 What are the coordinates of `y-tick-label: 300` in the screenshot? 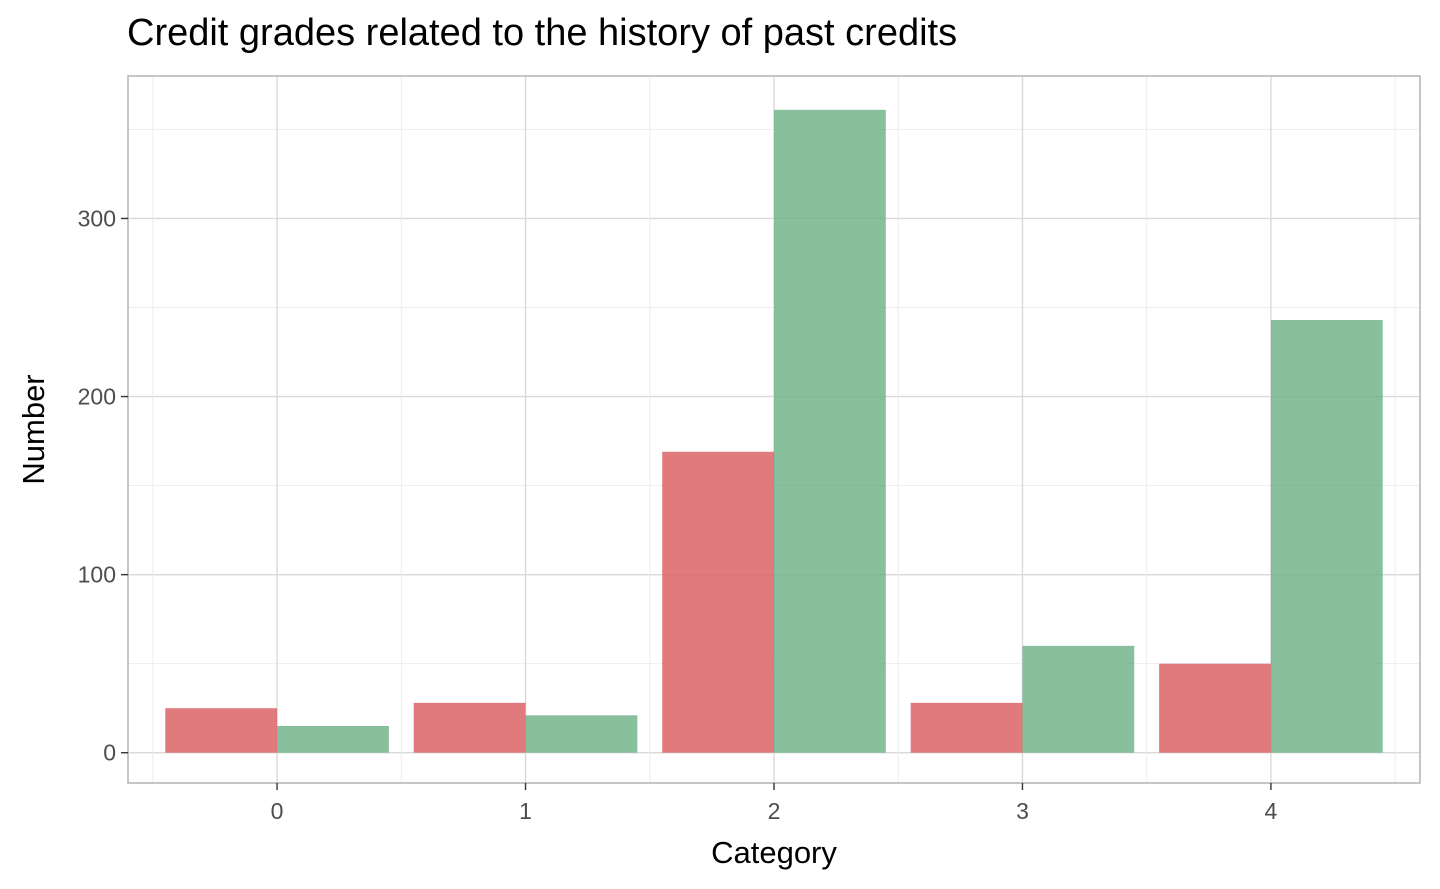 It's located at (97, 218).